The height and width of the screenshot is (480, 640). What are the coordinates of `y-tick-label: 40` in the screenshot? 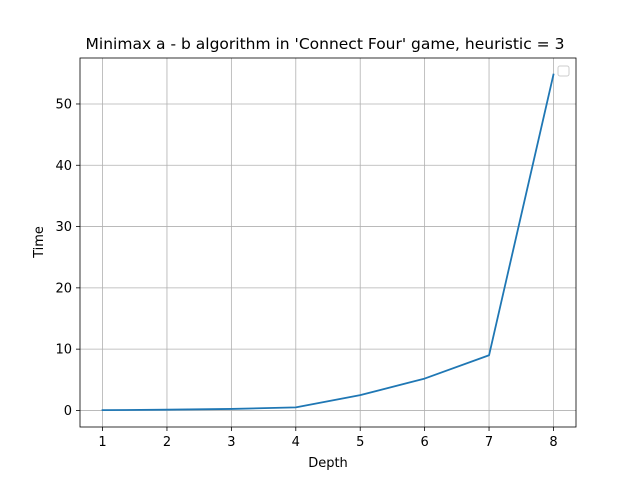 It's located at (63, 166).